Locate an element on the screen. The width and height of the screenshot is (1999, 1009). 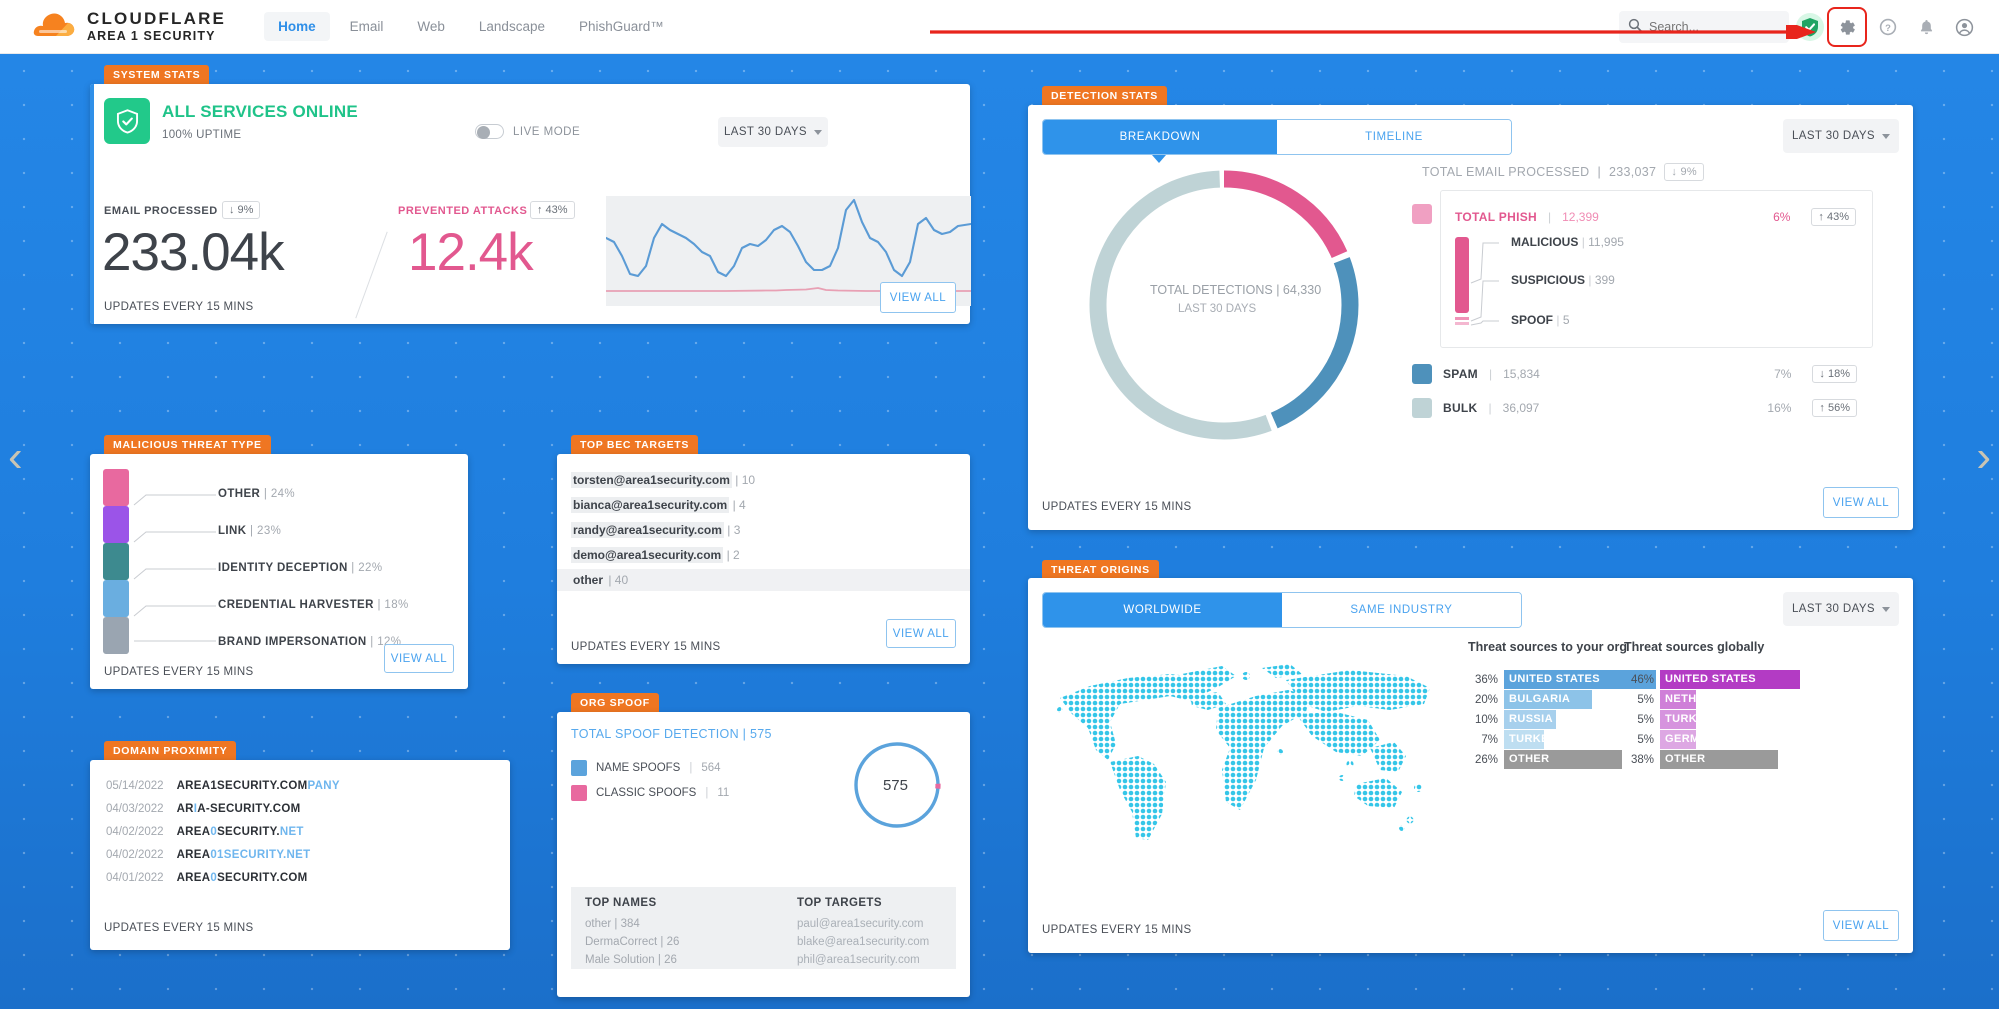
donut-center-label: TOTAL DETECTIONS | 64,330 is located at coordinates (1236, 290).